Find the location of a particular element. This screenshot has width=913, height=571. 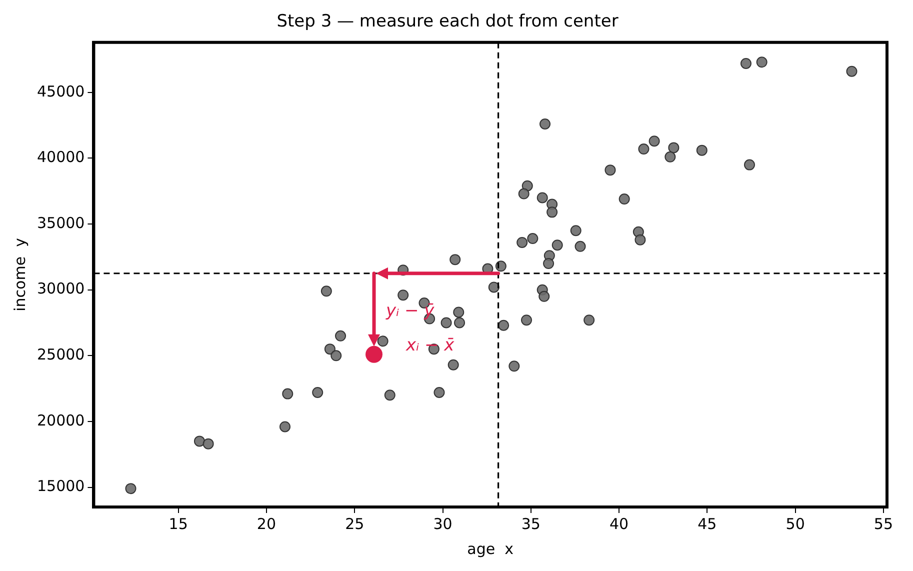

x-tick-label: 25 is located at coordinates (354, 523).